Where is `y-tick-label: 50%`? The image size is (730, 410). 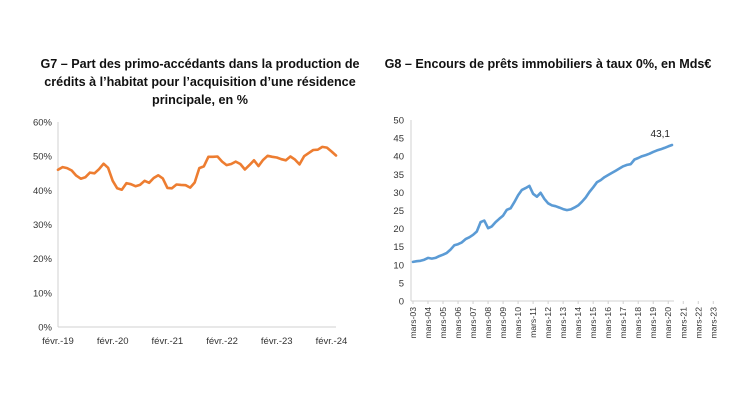 y-tick-label: 50% is located at coordinates (43, 157).